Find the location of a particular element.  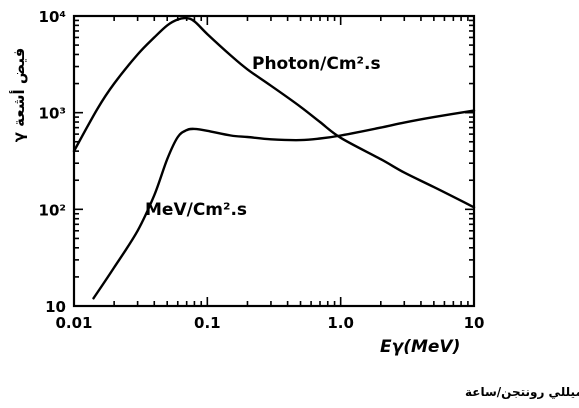

series-label-photon: Photon/Cm².s is located at coordinates (316, 64).